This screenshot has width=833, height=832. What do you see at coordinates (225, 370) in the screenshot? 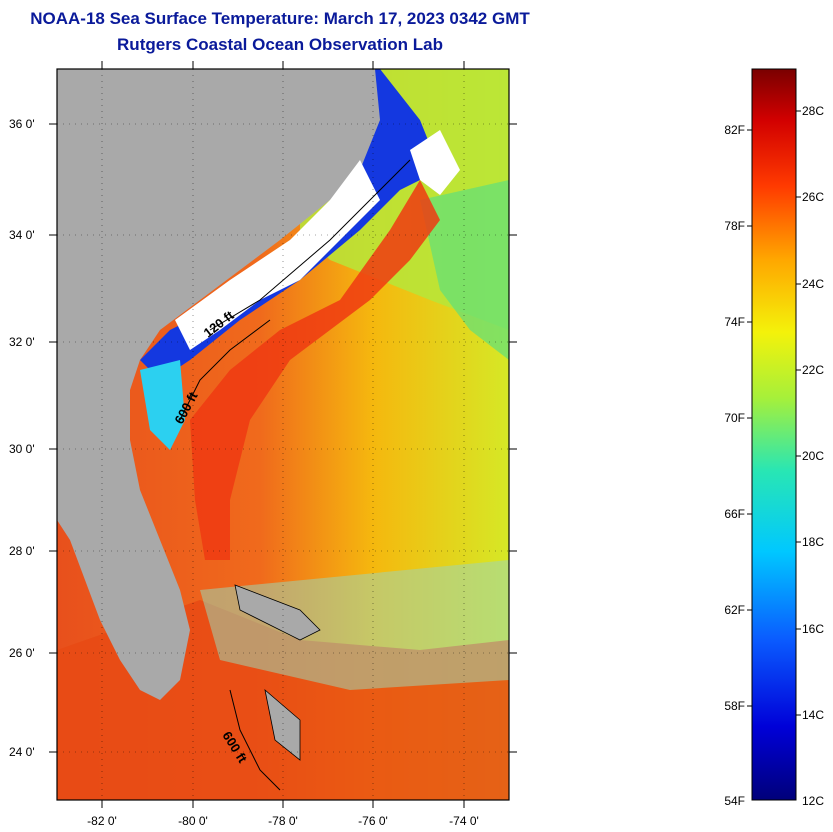
I see `contour-600ft-north` at bounding box center [225, 370].